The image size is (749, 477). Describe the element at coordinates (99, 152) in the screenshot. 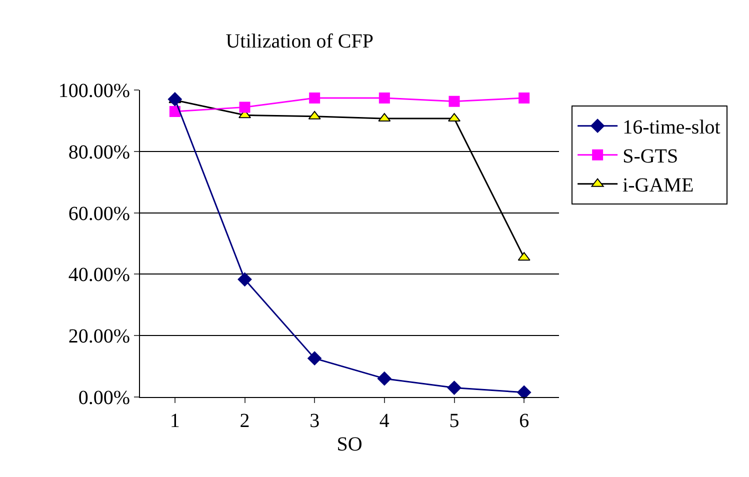

I see `y-tick-label: 80.00%` at that location.